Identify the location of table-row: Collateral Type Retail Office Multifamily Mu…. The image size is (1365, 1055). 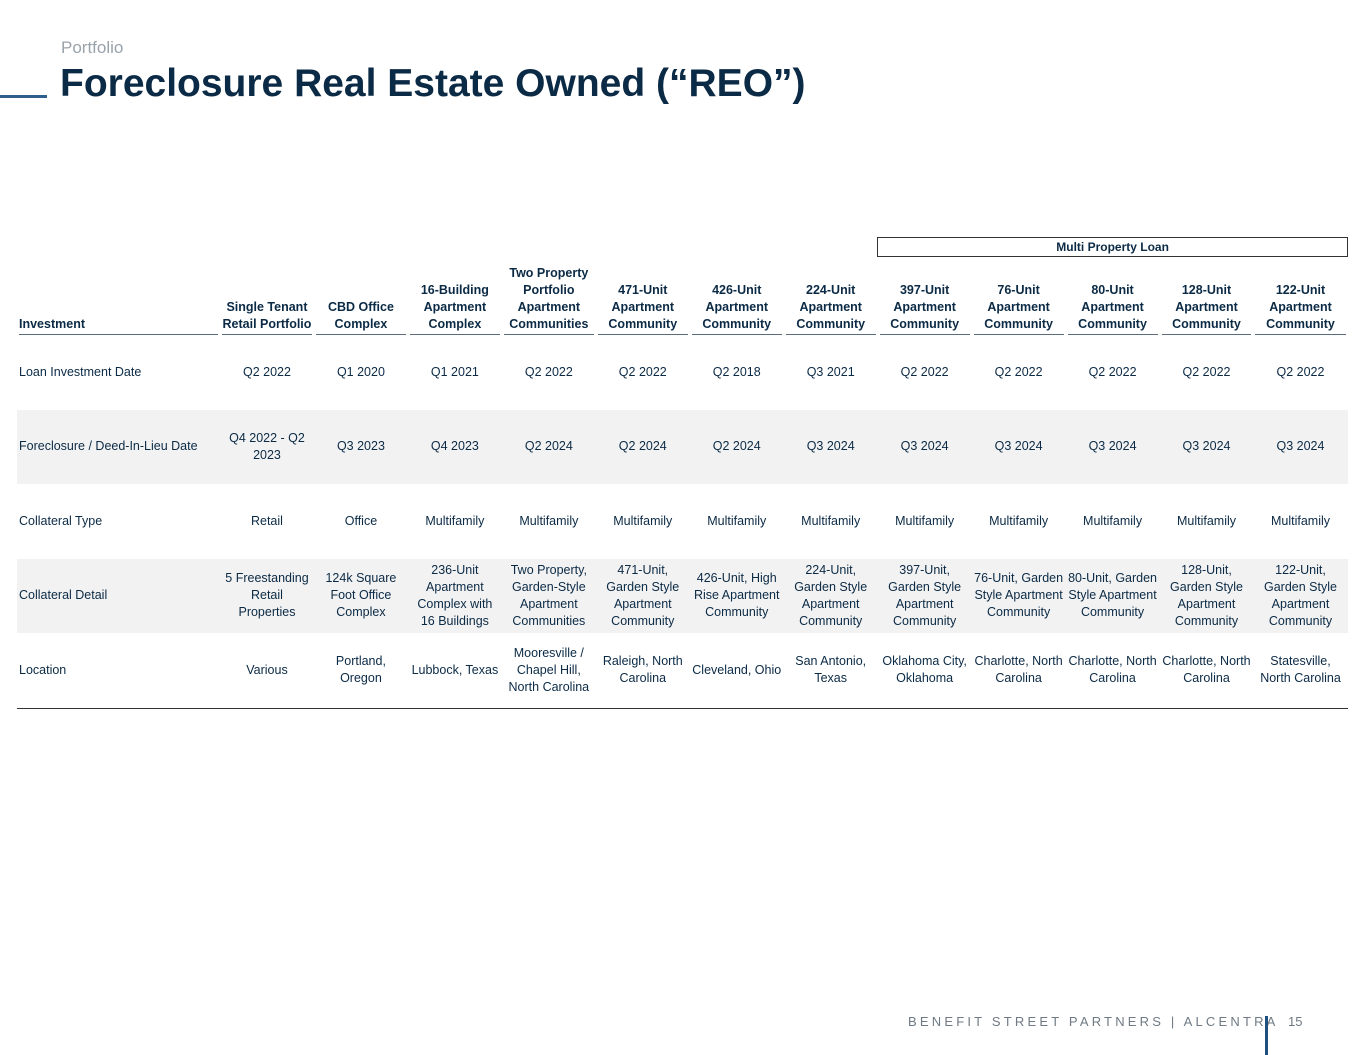
(682, 521).